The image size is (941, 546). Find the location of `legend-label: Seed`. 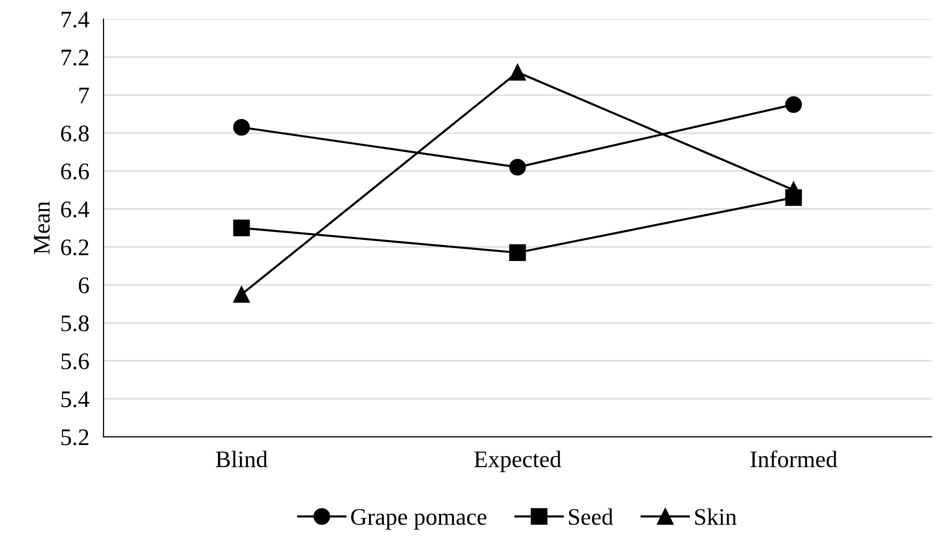

legend-label: Seed is located at coordinates (591, 516).